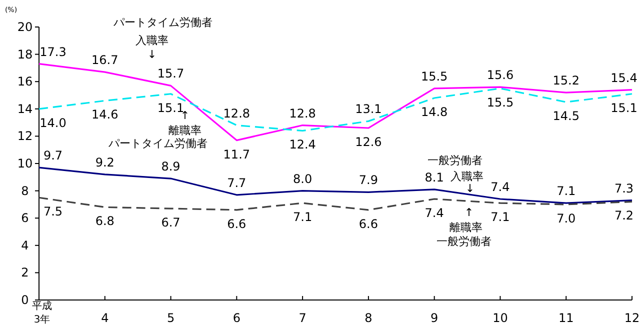 The height and width of the screenshot is (329, 644). I want to click on data-label: 14.6, so click(105, 115).